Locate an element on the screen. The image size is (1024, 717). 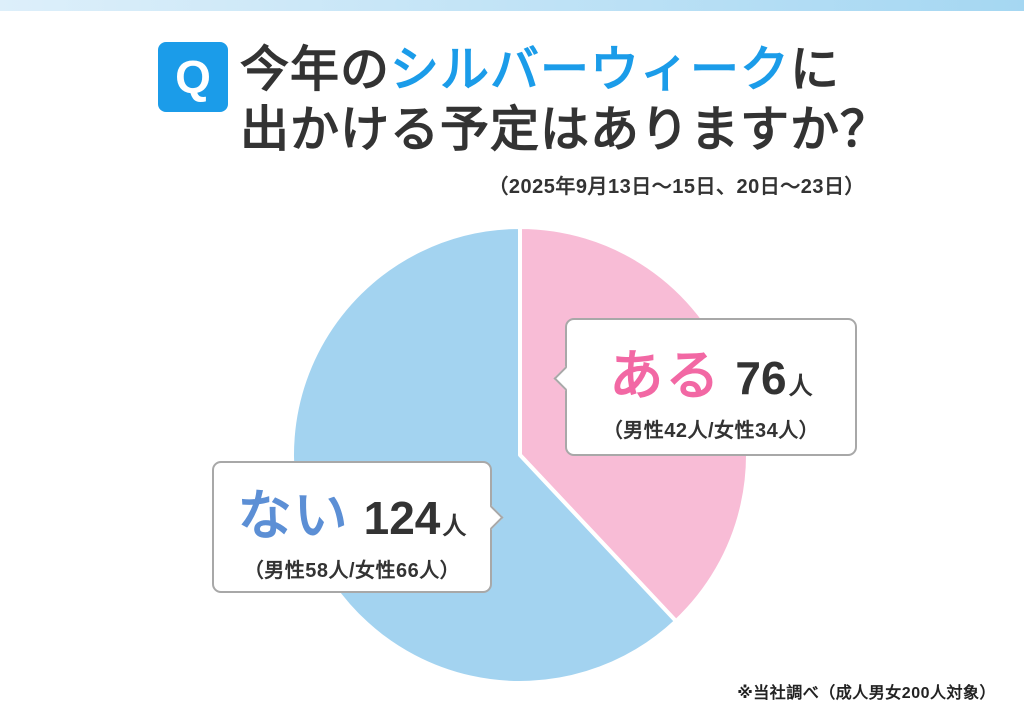
survey-date-range: （2025年9月13日〜15日、20日〜23日） is located at coordinates (676, 187).